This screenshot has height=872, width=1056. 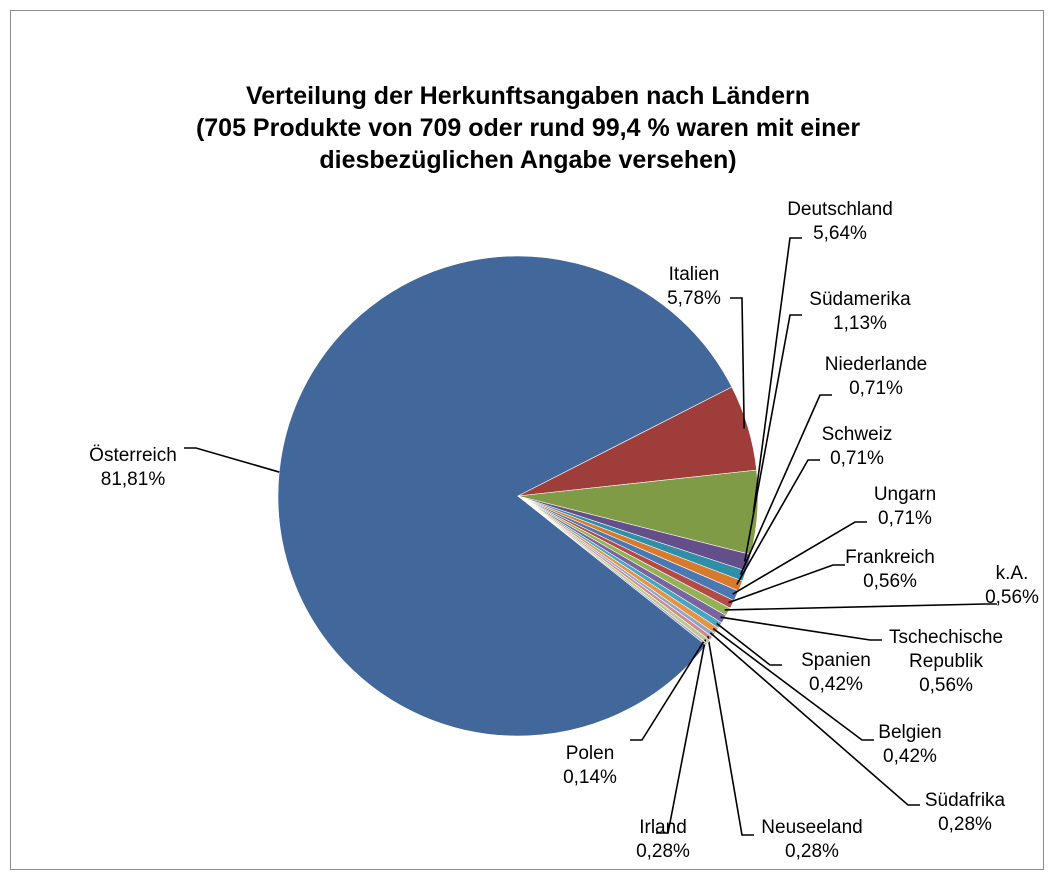 I want to click on data-label: Österreich 81,81%, so click(x=133, y=468).